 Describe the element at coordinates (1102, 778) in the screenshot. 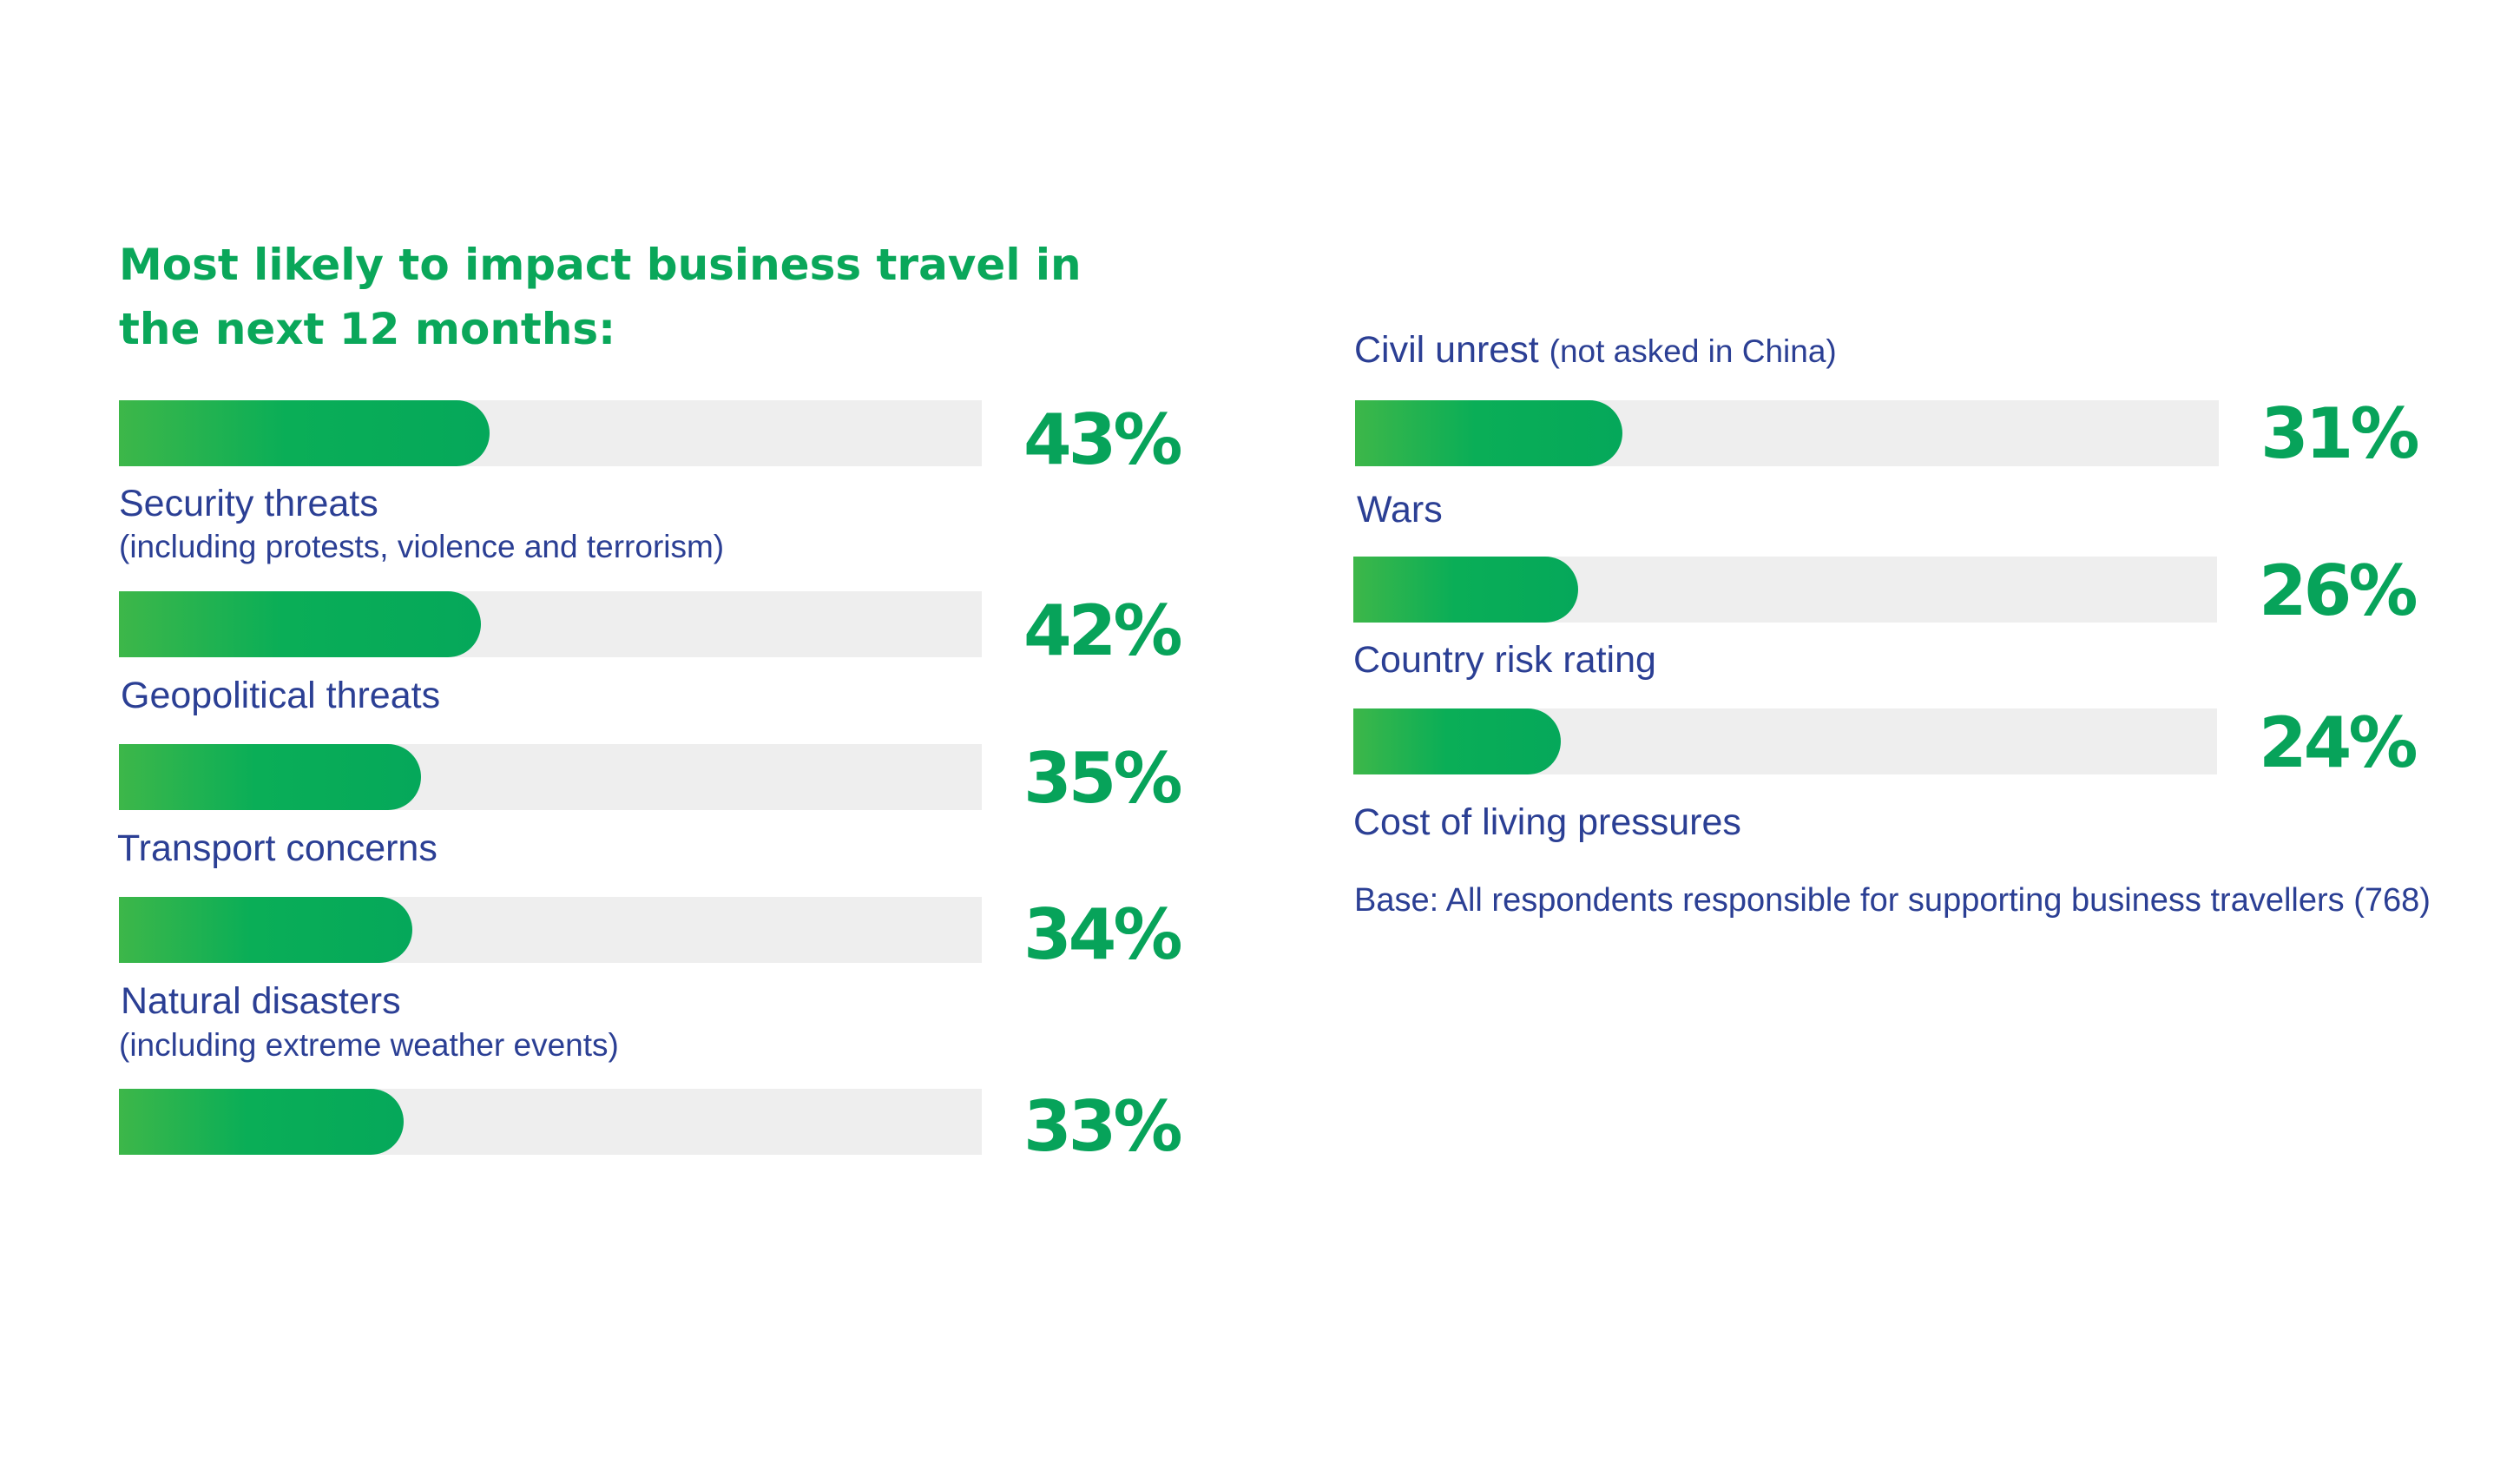

I see `value-label: 35%` at that location.